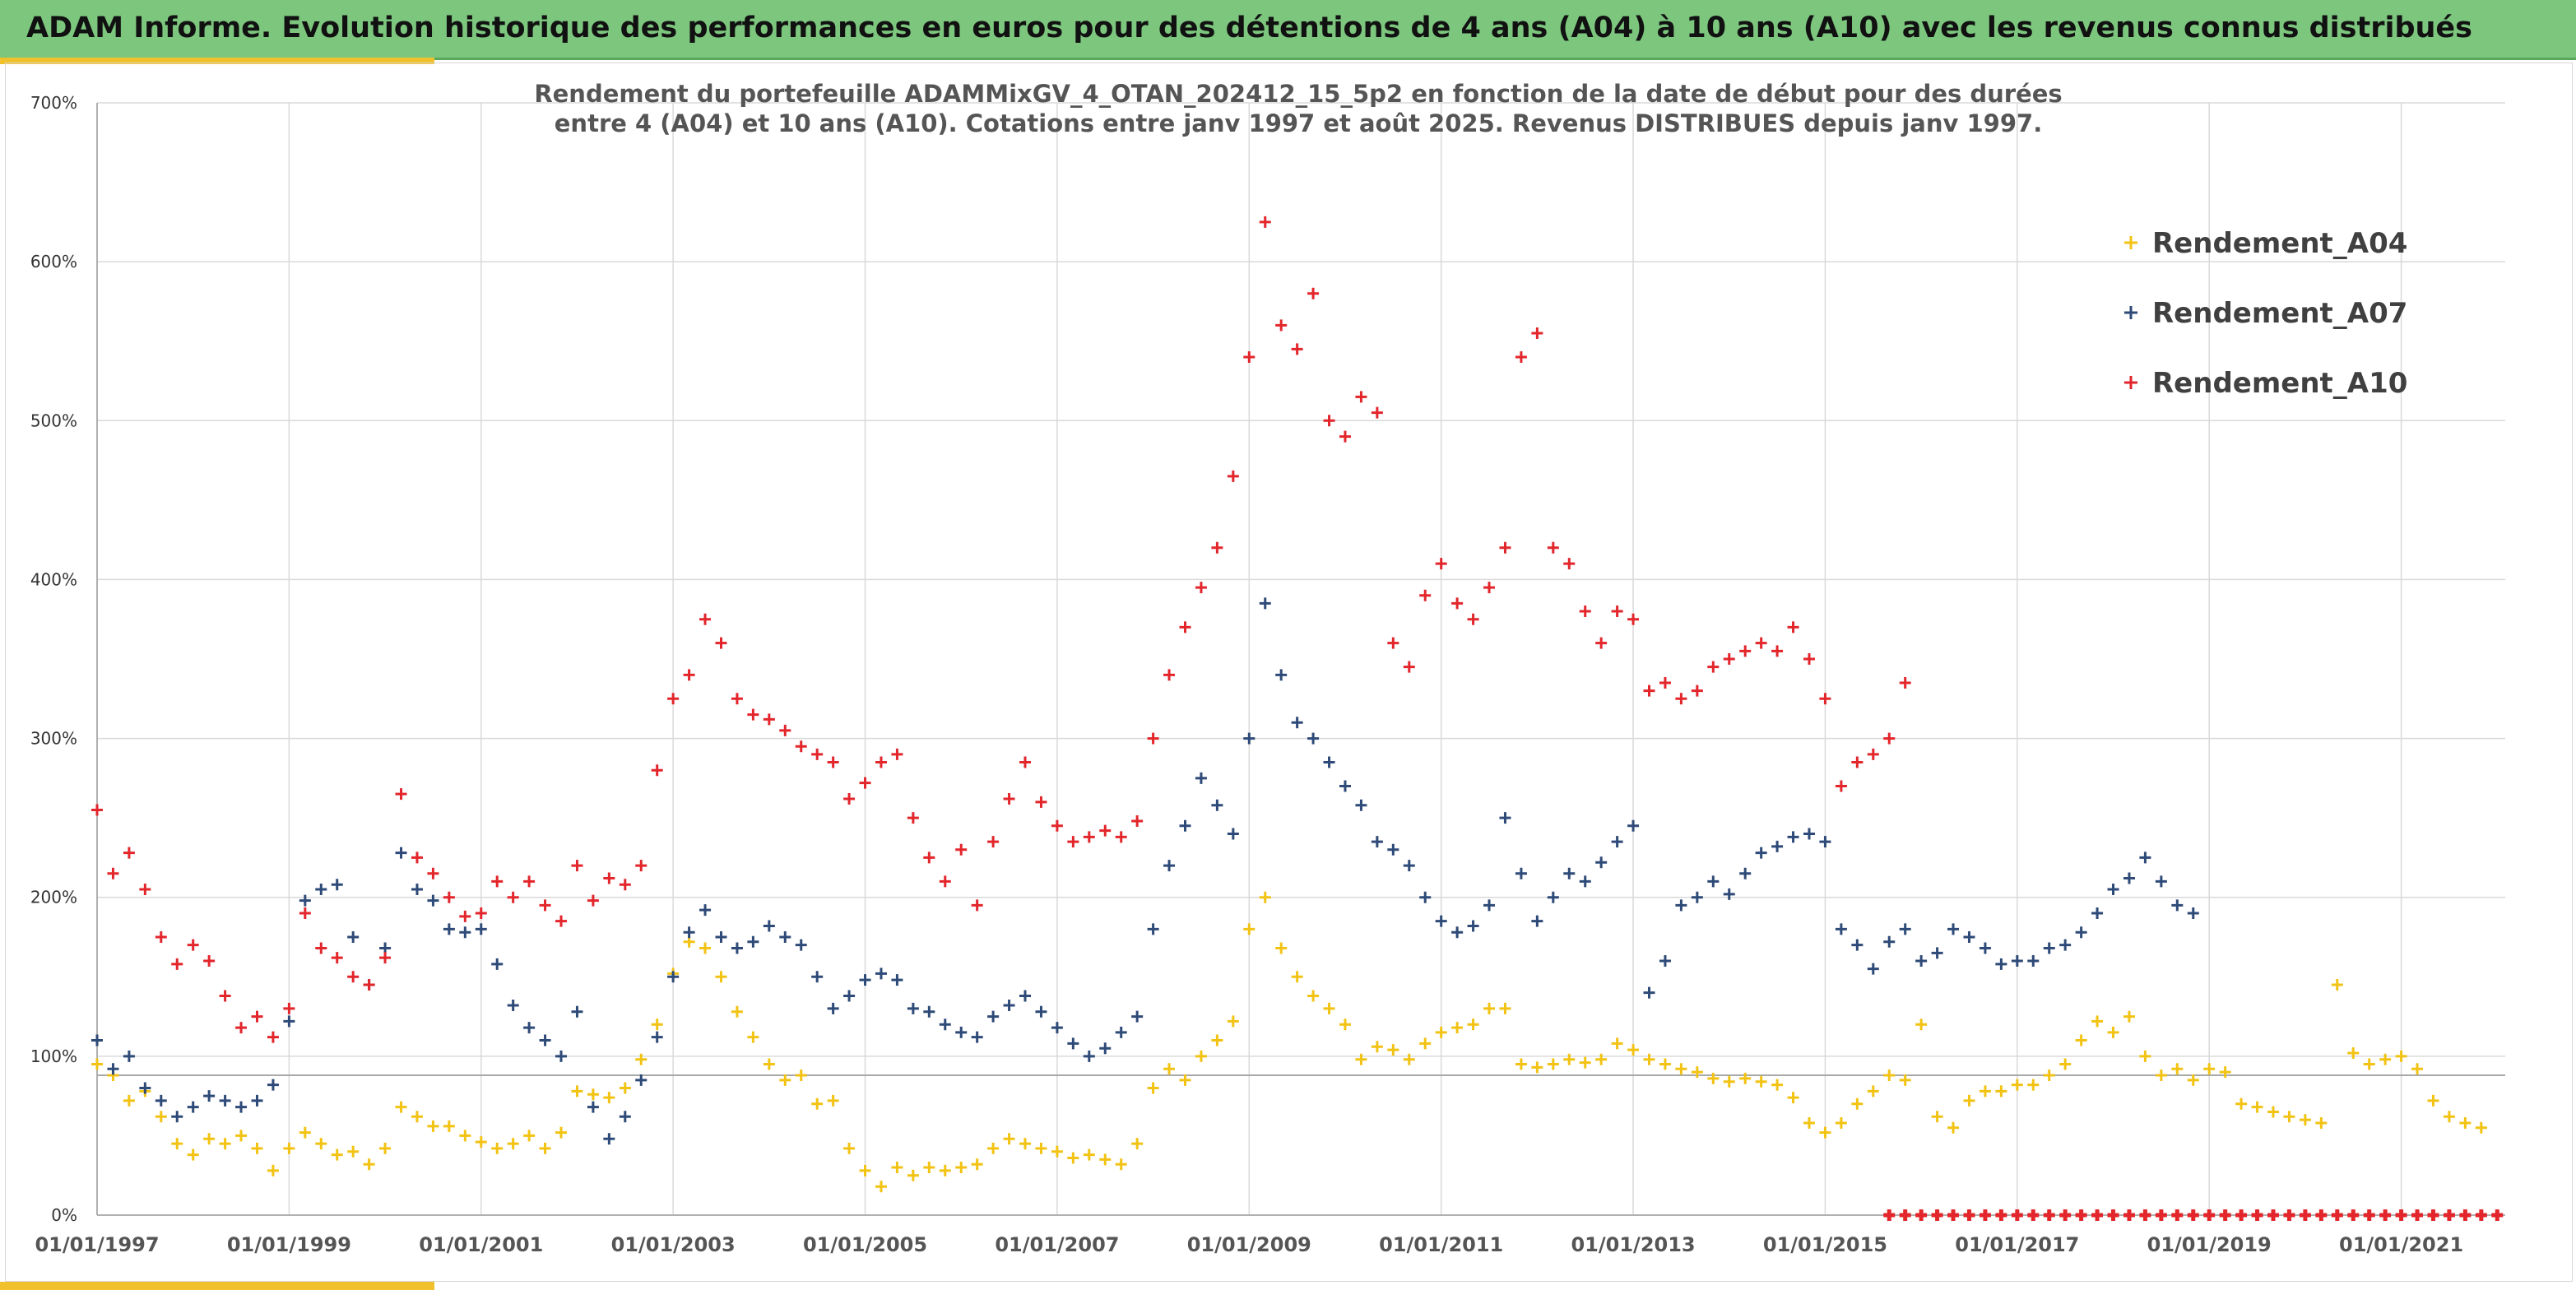  Describe the element at coordinates (217, 61) in the screenshot. I see `accent-bar-top` at that location.